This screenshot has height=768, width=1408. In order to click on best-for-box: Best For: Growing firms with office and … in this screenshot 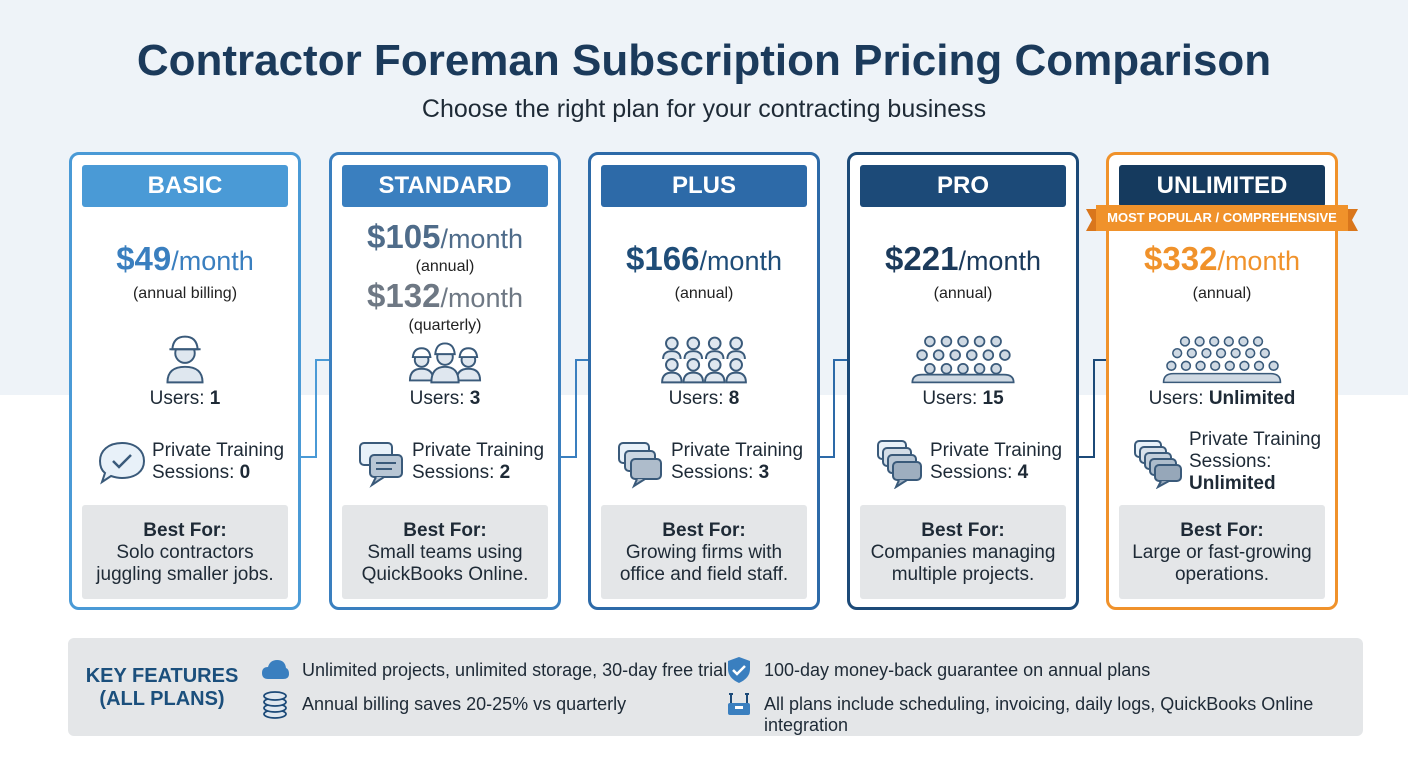, I will do `click(704, 552)`.